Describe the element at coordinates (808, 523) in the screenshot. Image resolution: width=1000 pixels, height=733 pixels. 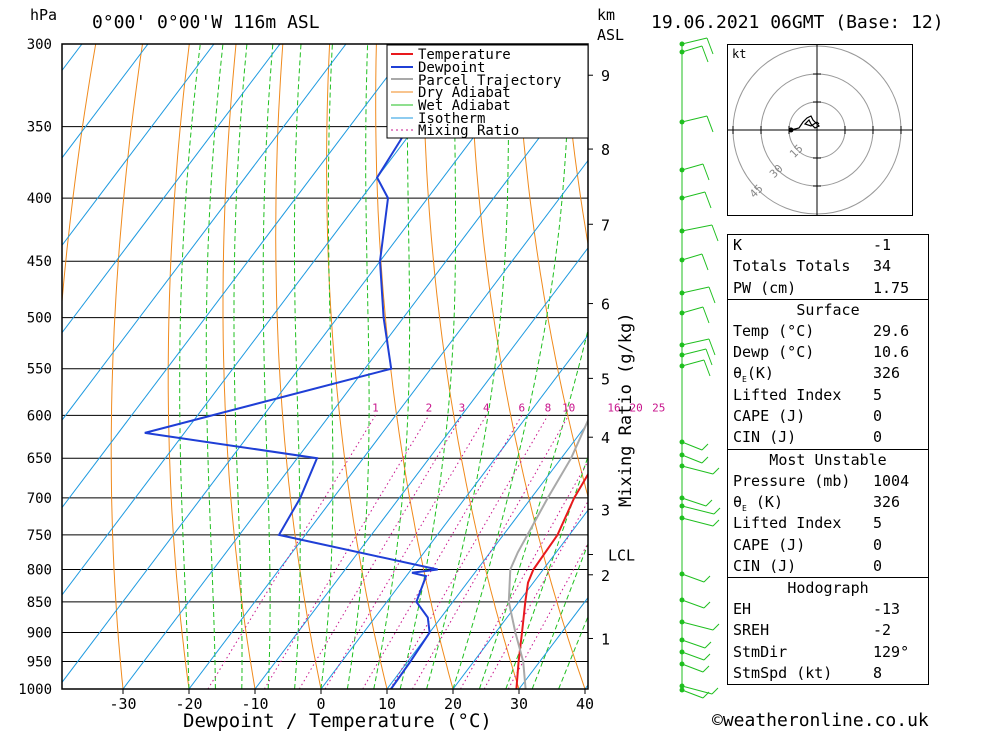
I see `mu-li-row: Lifted Index 5` at that location.